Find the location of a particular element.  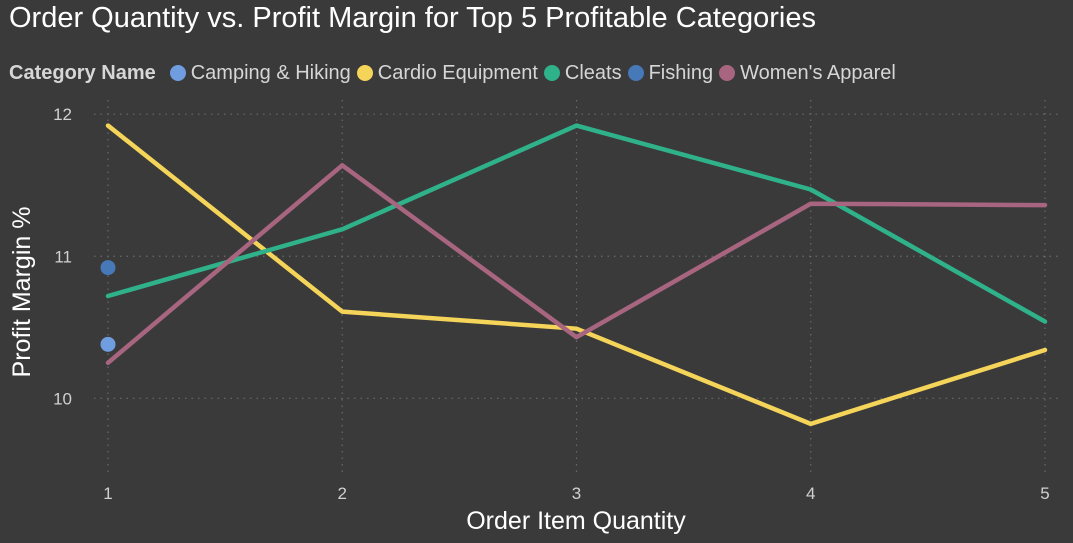

legend-title: Category Name is located at coordinates (82, 72).